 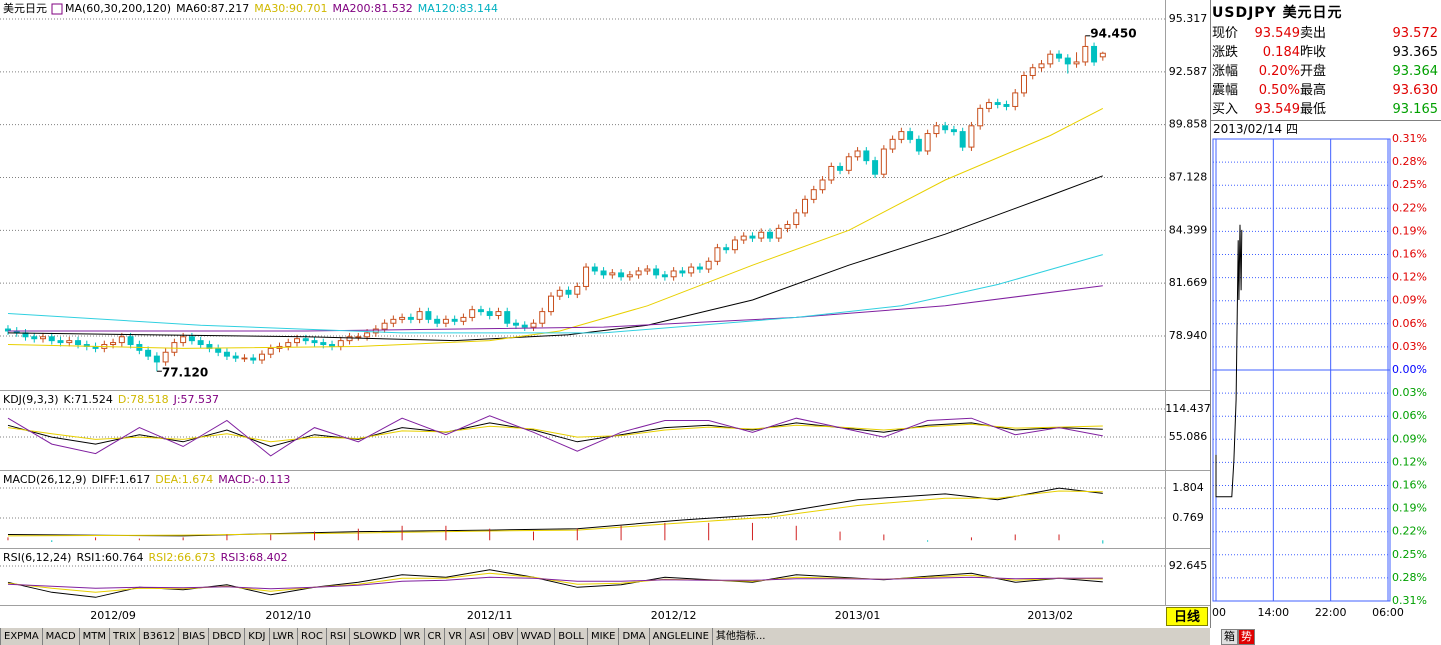 I want to click on quote-value: 93.549, so click(x=1277, y=109).